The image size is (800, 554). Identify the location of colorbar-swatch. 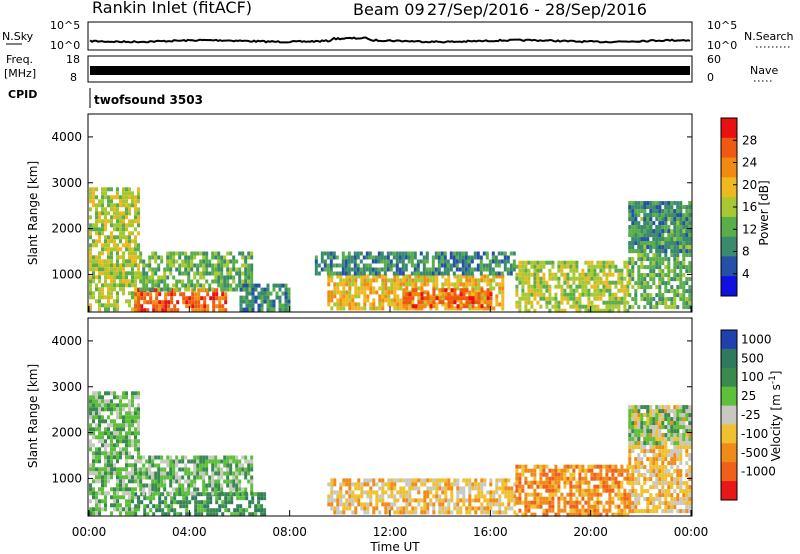
(729, 187).